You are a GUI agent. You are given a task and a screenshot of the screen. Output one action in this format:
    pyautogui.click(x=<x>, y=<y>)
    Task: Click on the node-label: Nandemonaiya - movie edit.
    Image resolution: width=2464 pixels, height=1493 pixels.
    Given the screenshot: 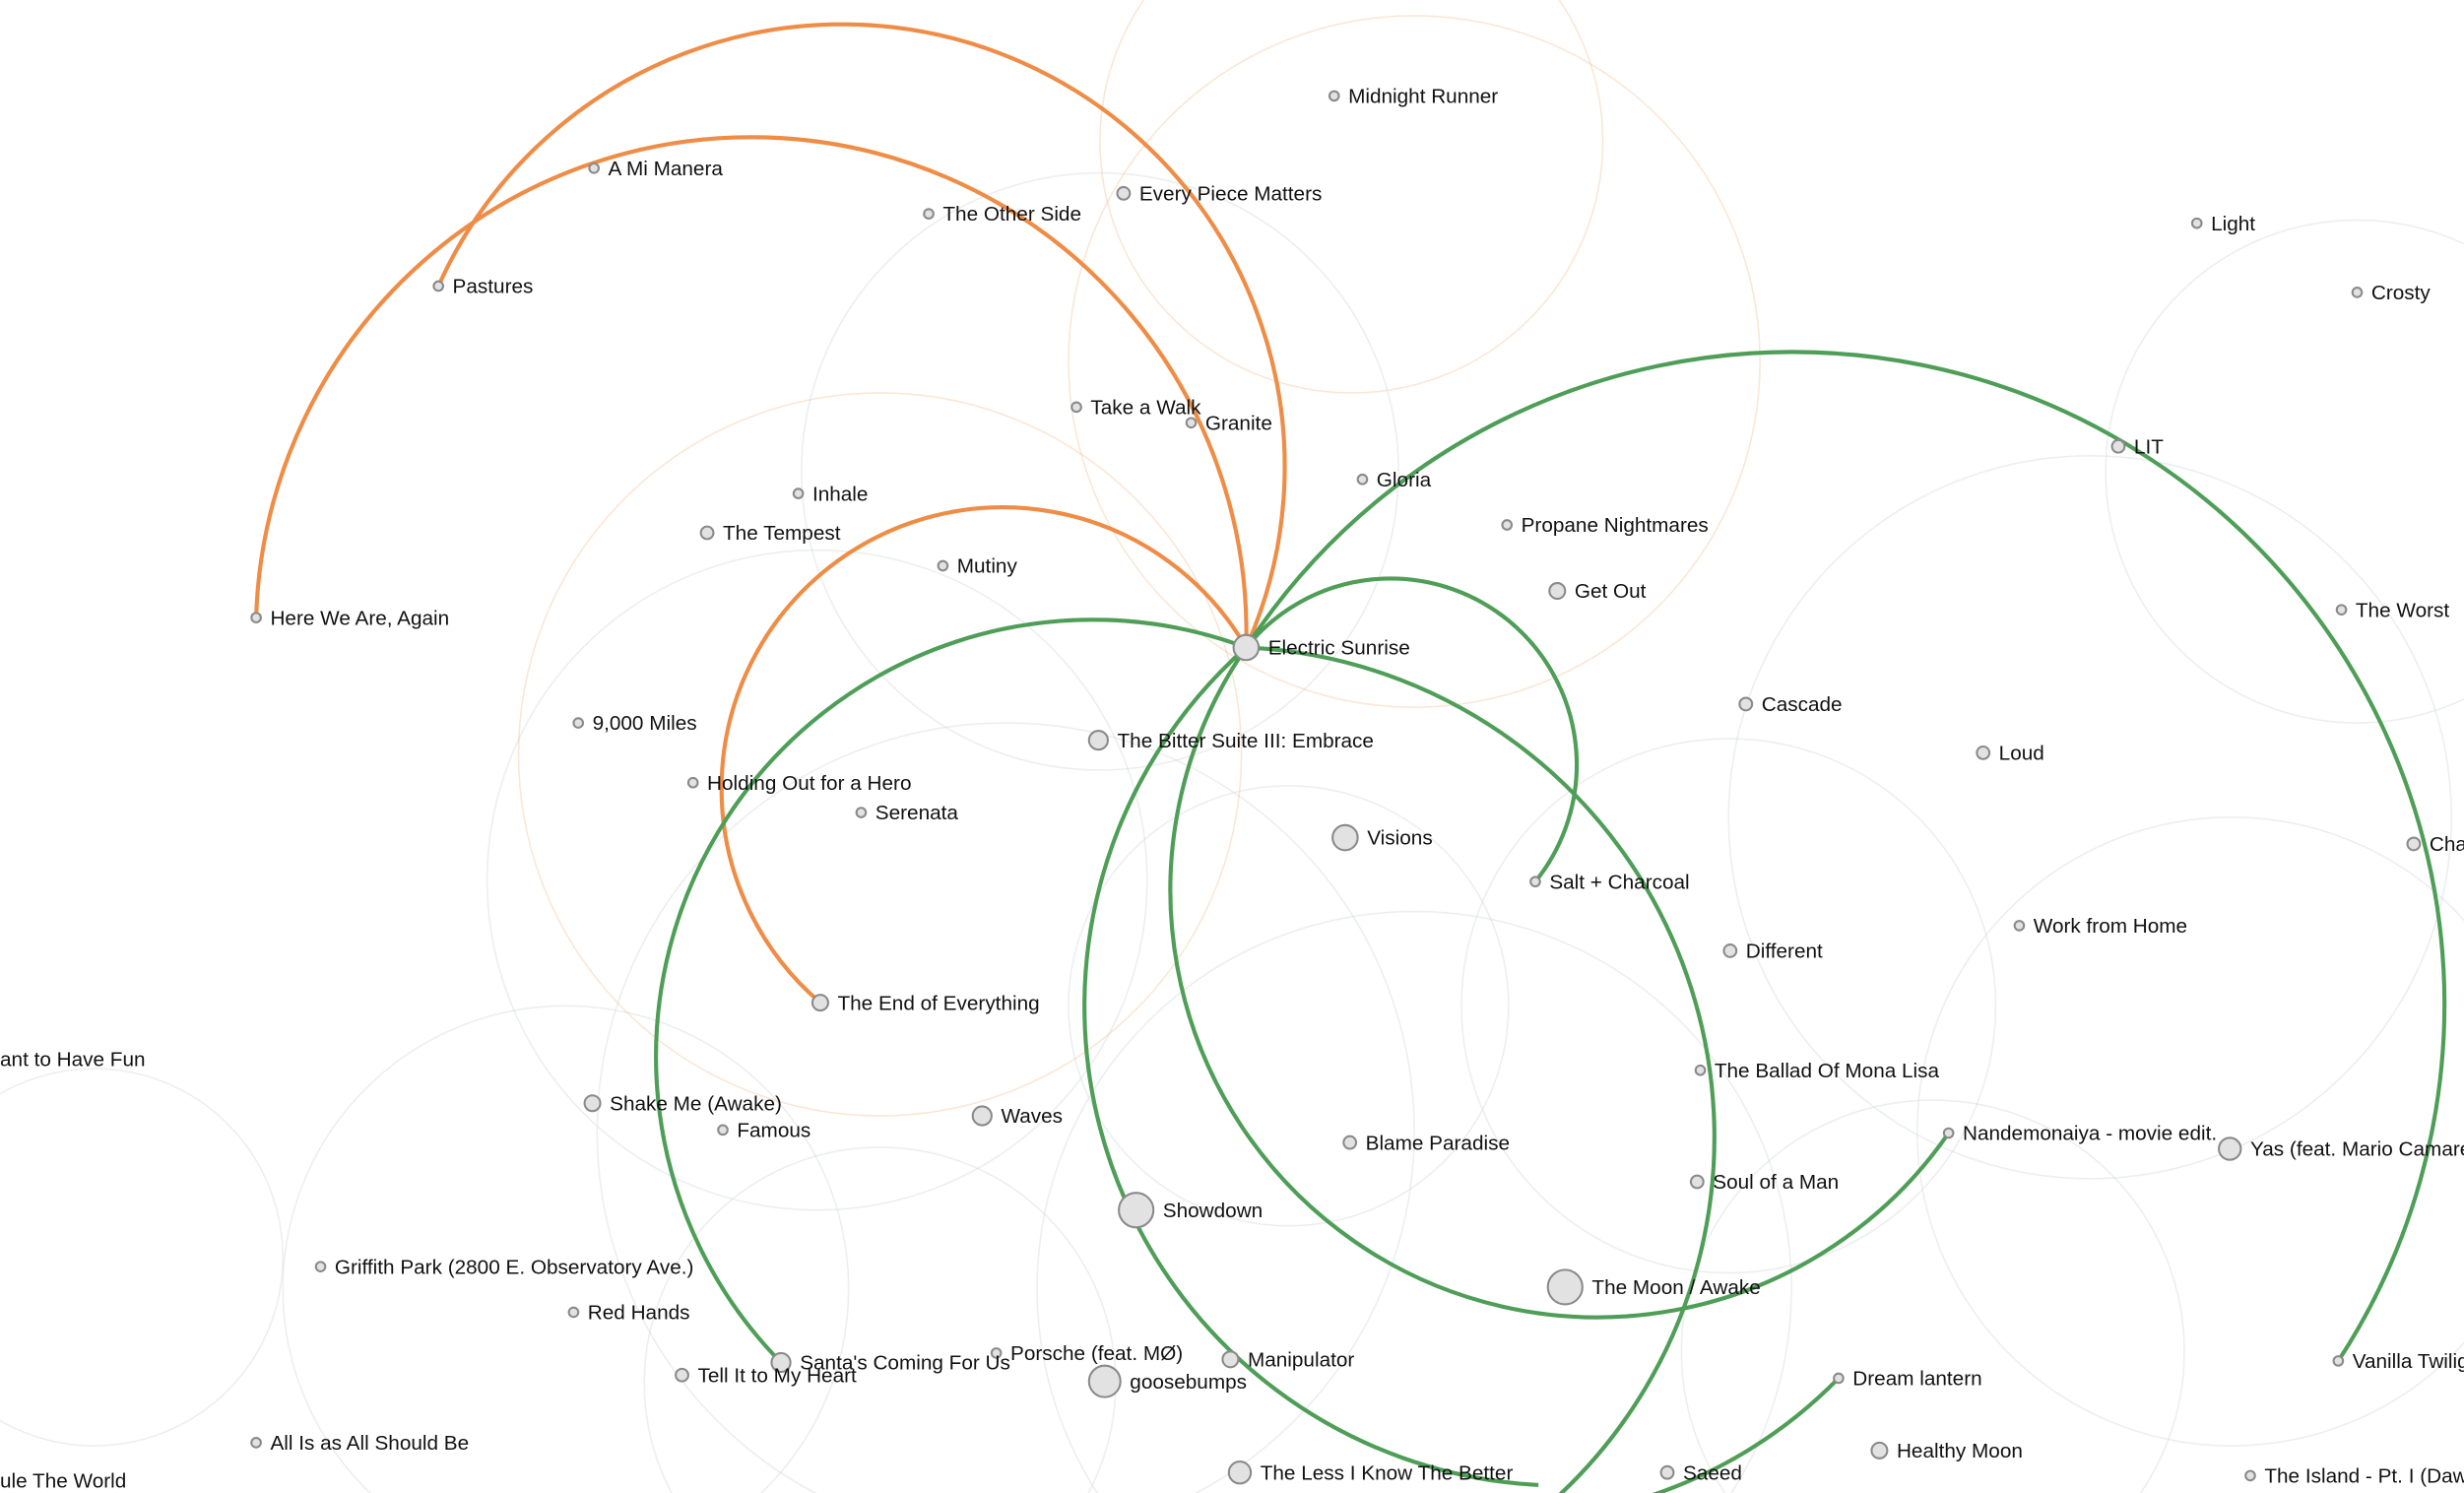 What is the action you would take?
    pyautogui.click(x=2090, y=1134)
    